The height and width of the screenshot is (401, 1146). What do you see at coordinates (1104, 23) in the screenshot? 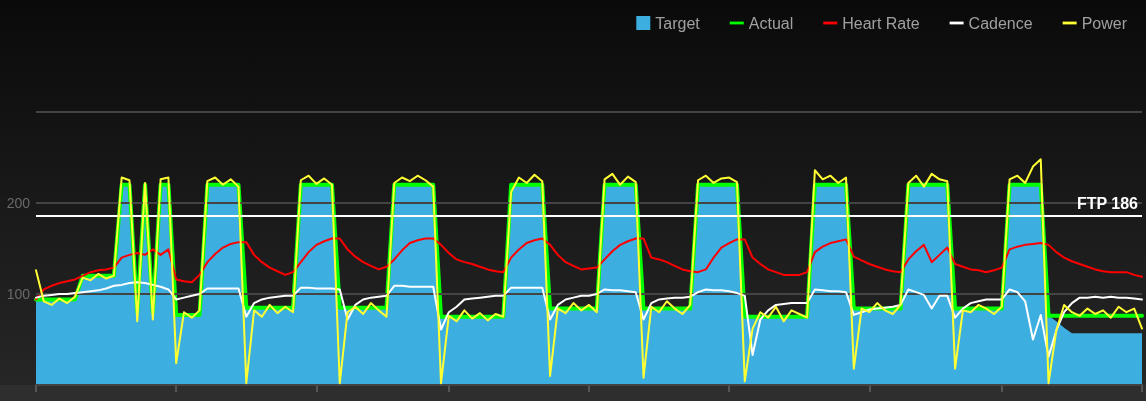
I see `legend-label: Power` at bounding box center [1104, 23].